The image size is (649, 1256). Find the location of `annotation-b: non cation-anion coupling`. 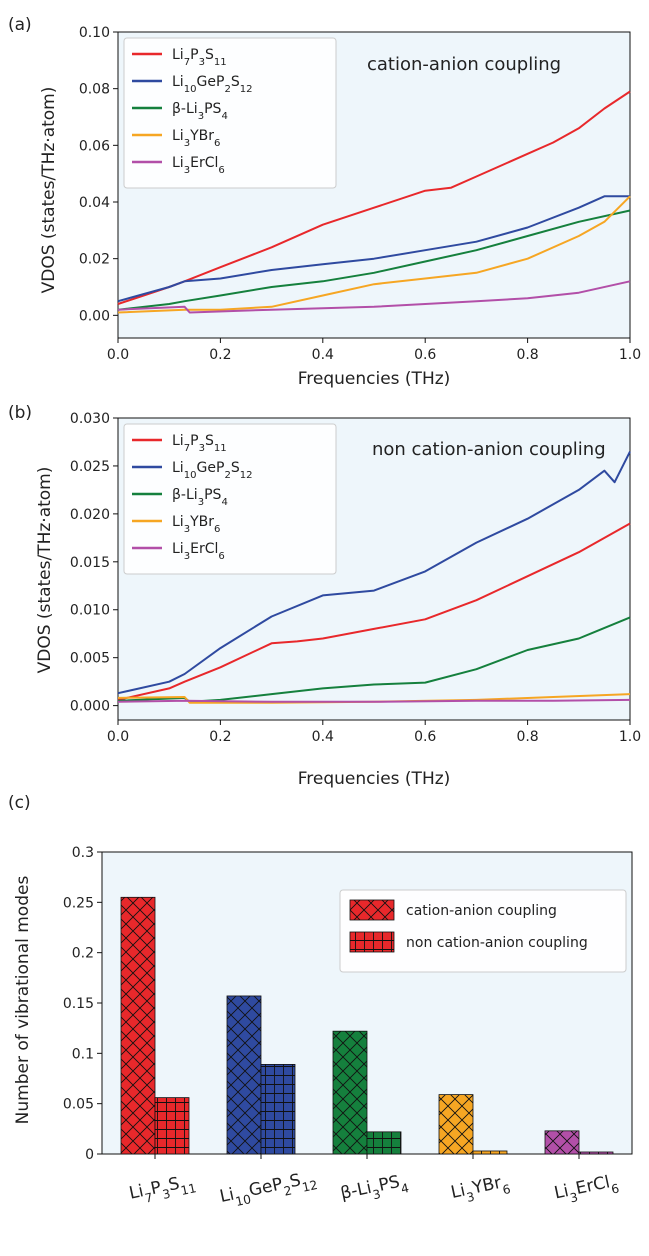

annotation-b: non cation-anion coupling is located at coordinates (489, 449).